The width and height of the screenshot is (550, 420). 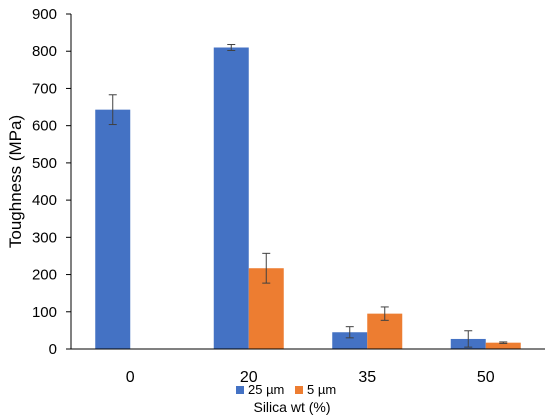 I want to click on legend-label-1: 25 µm, so click(x=266, y=389).